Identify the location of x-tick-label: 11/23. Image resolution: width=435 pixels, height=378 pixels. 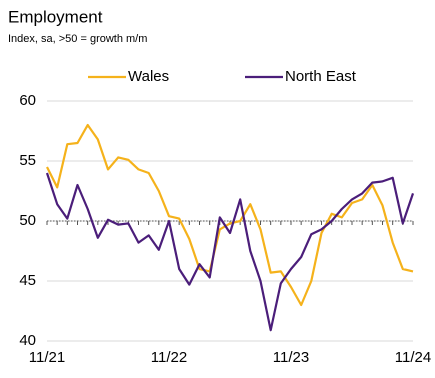
(291, 357).